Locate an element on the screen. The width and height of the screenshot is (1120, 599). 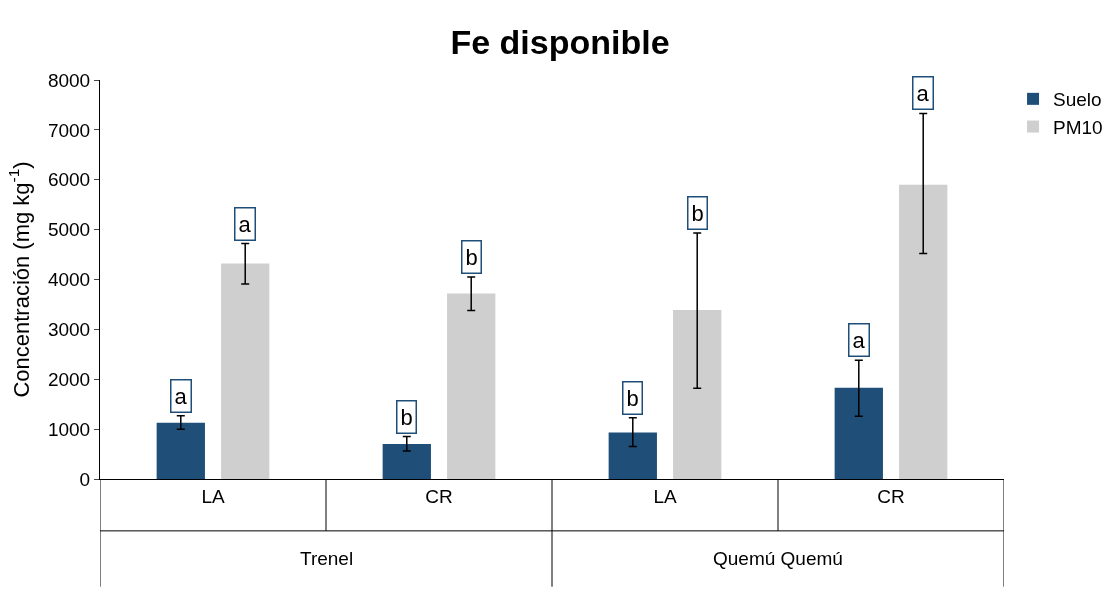
y-tick-label: 0 is located at coordinates (85, 479).